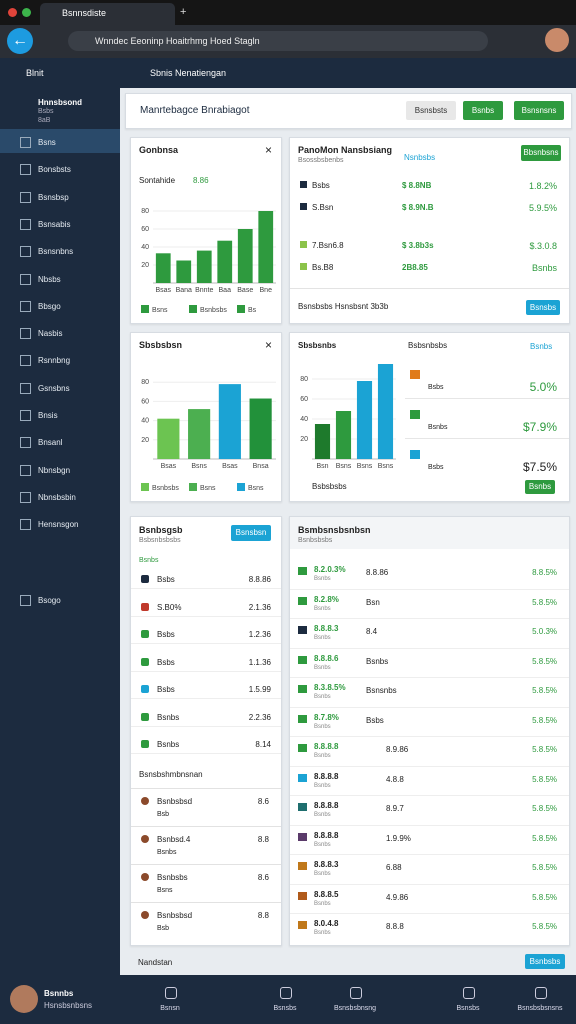 The image size is (576, 1024). Describe the element at coordinates (54, 388) in the screenshot. I see `nav-item: Gsnsbns` at that location.